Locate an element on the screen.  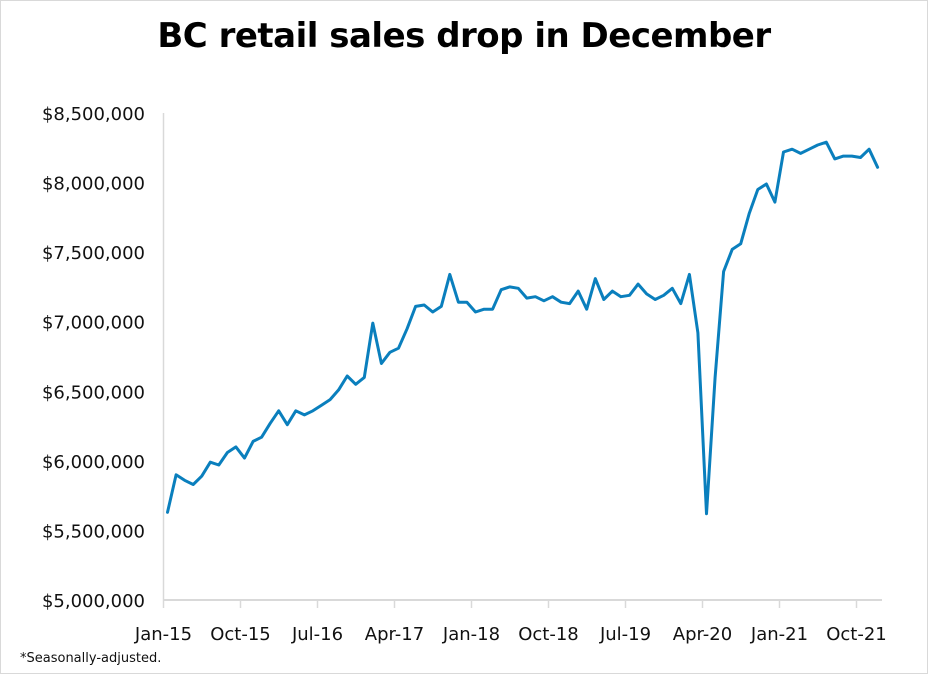
chart-title: BC retail sales drop in December is located at coordinates (464, 36).